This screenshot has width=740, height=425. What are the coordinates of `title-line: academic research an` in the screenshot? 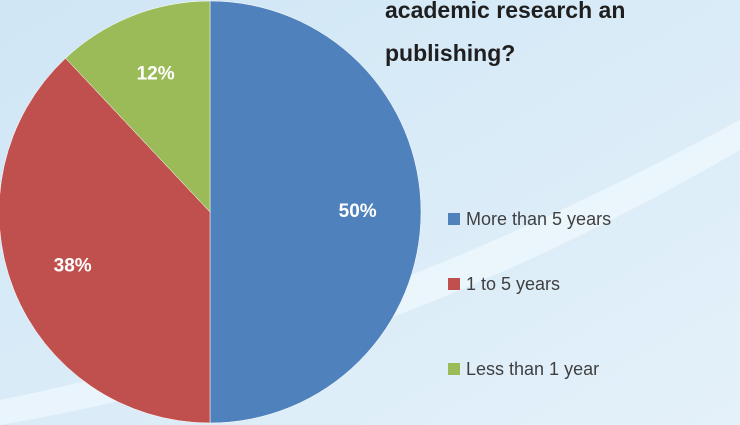 It's located at (505, 11).